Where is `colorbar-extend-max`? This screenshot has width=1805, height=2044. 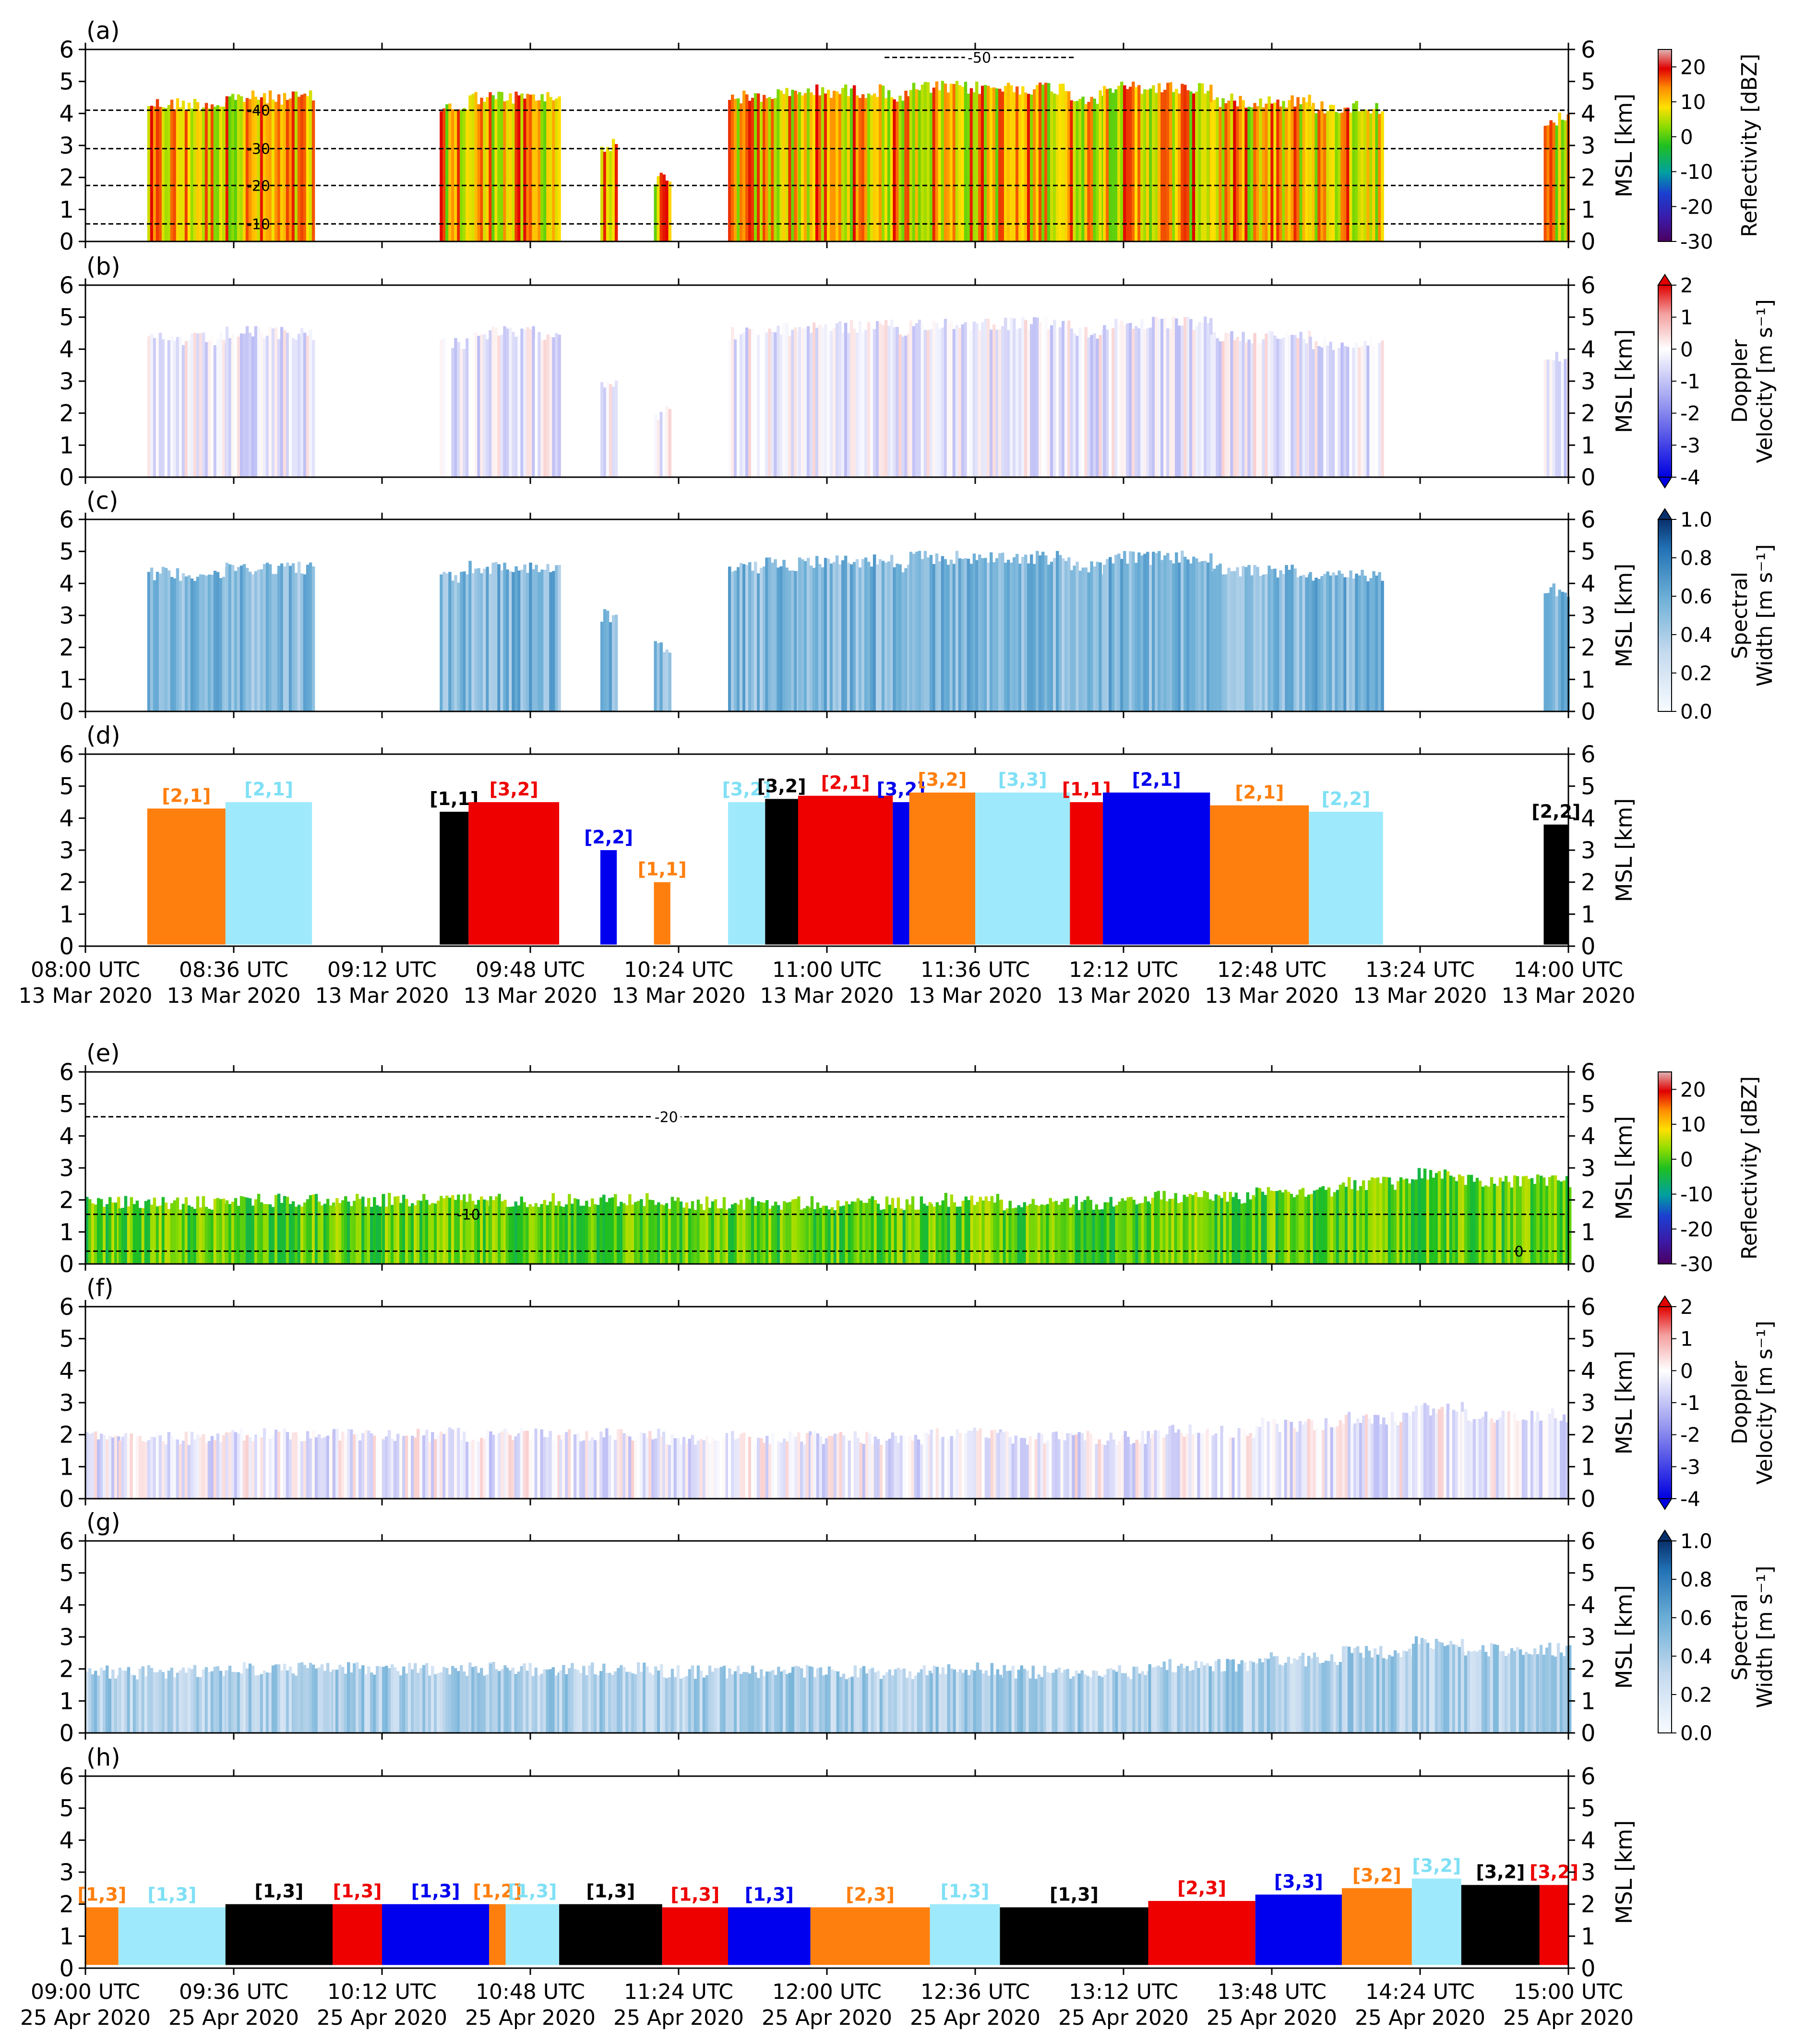 colorbar-extend-max is located at coordinates (1665, 1535).